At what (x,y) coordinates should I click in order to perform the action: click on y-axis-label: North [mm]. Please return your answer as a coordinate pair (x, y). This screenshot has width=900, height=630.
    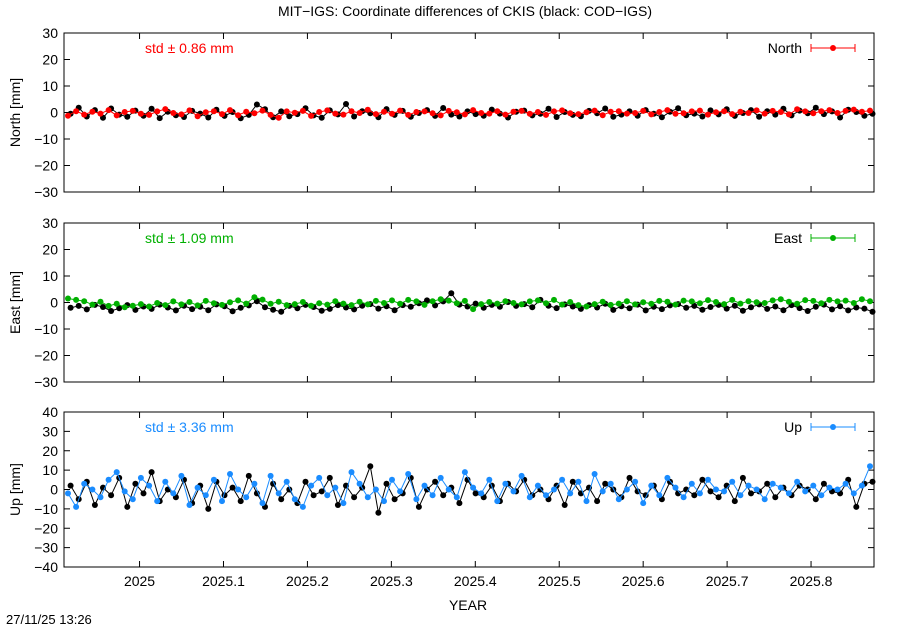
    Looking at the image, I should click on (15, 112).